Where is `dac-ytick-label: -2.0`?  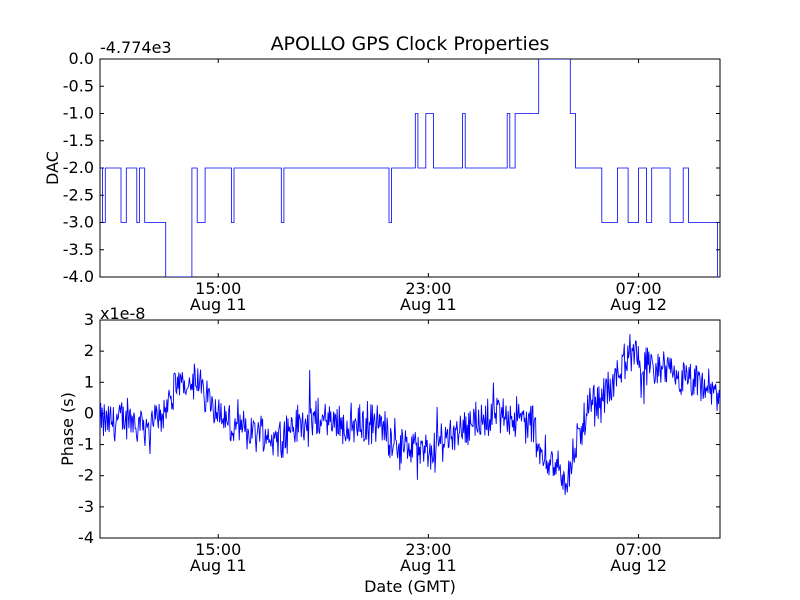 dac-ytick-label: -2.0 is located at coordinates (78, 167).